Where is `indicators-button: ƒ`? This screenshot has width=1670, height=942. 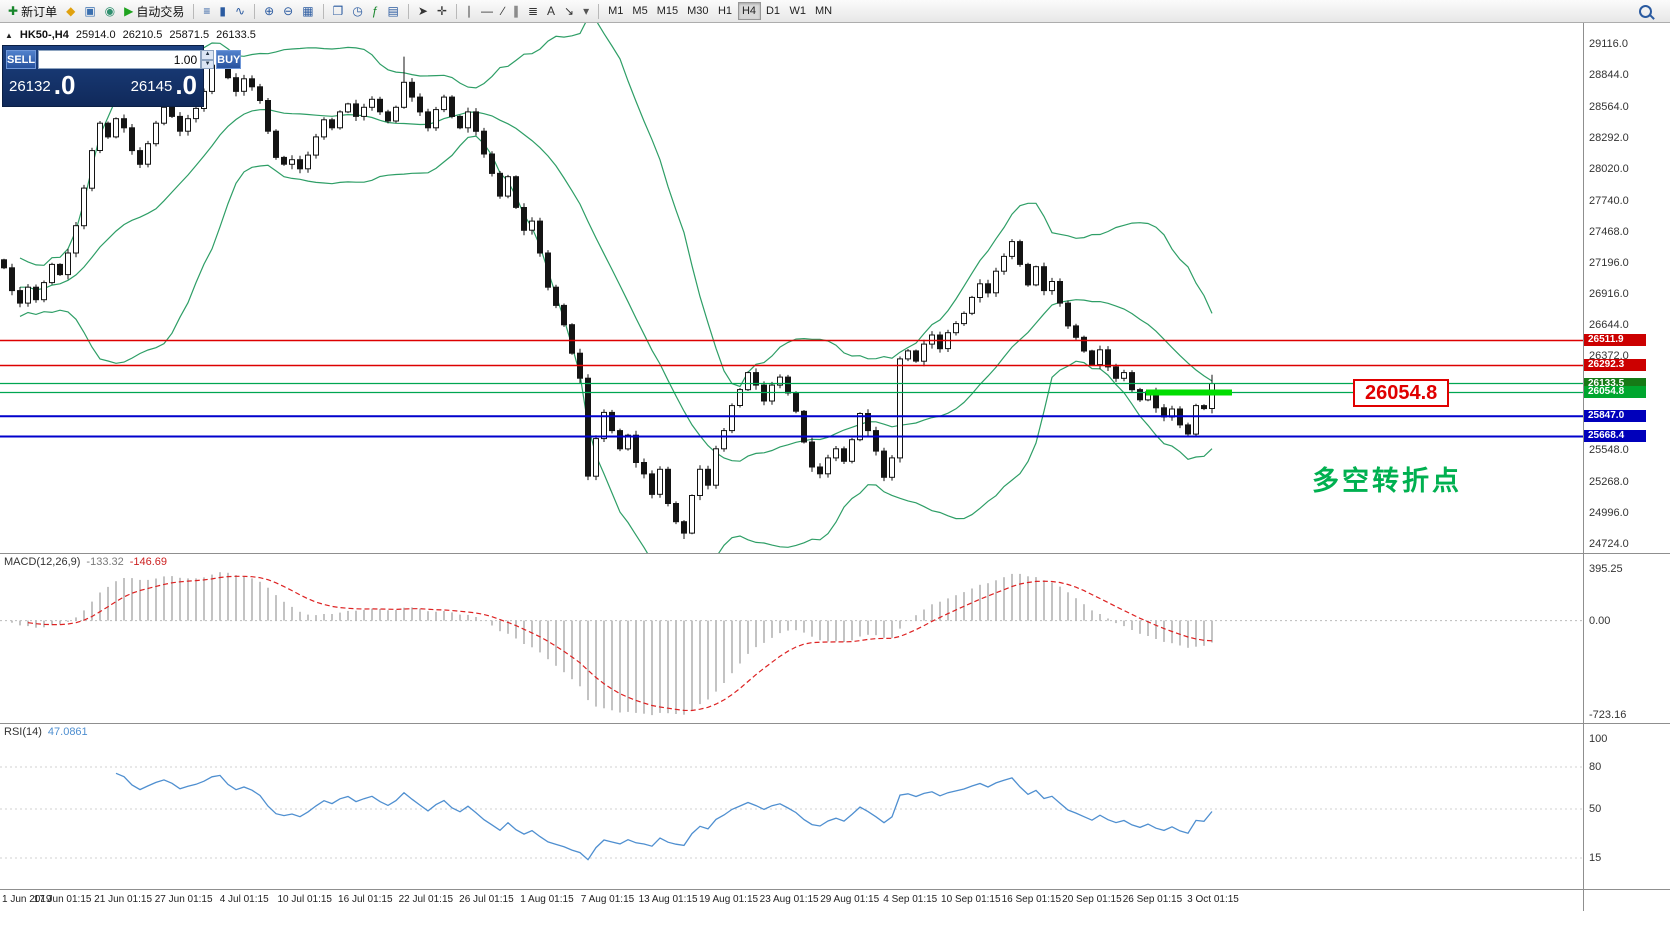 indicators-button: ƒ is located at coordinates (375, 11).